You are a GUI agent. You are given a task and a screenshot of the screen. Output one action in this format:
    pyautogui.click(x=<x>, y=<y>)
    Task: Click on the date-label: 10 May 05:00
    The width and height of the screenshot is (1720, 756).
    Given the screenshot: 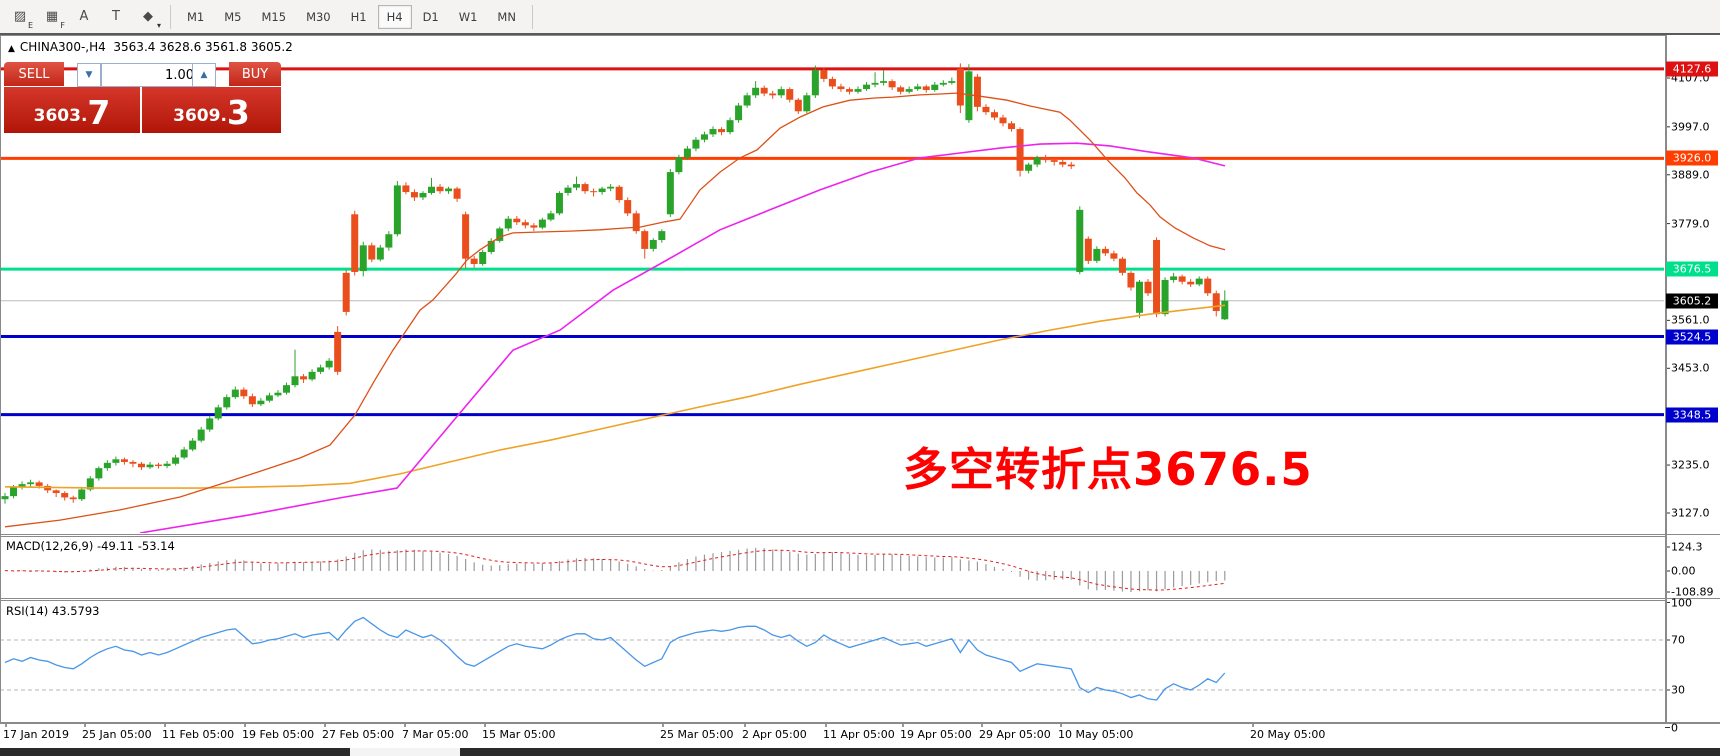 What is the action you would take?
    pyautogui.click(x=1096, y=734)
    